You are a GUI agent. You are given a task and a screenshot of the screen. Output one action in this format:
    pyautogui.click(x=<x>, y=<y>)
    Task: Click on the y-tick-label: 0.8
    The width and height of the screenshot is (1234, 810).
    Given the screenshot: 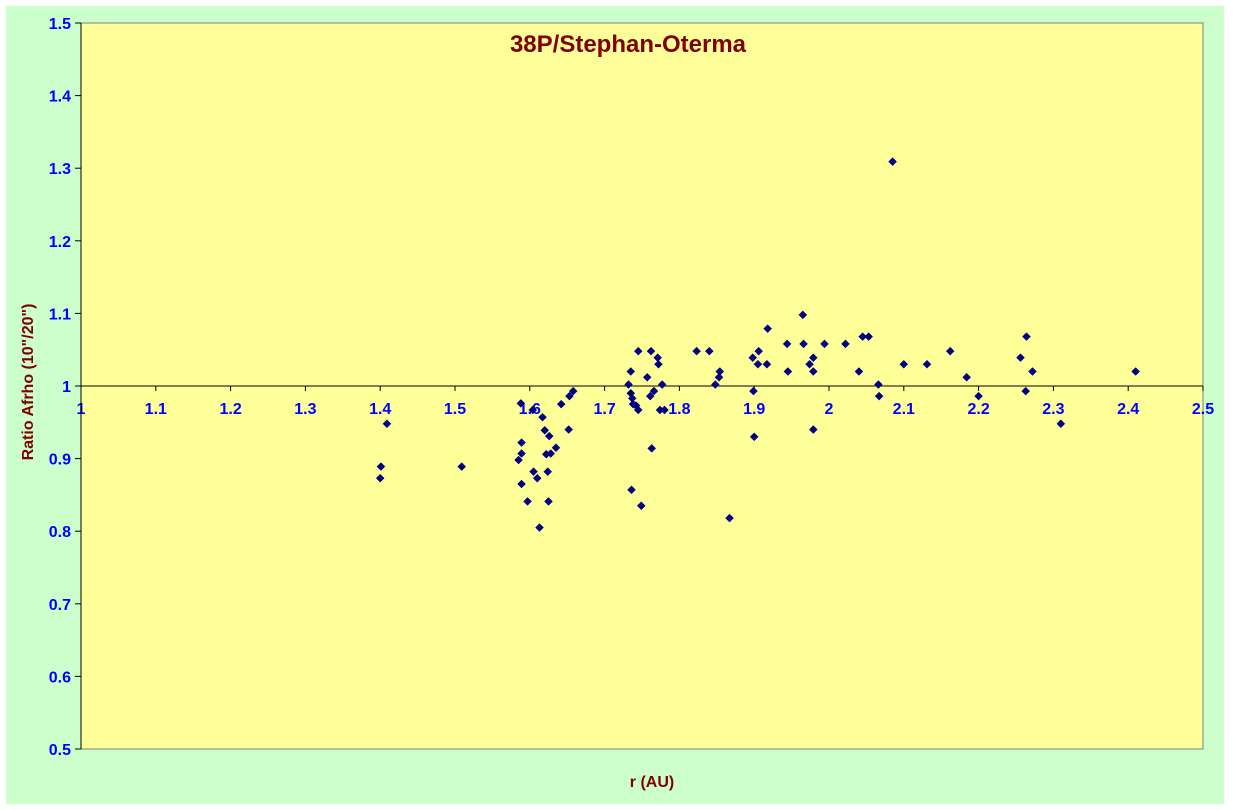 What is the action you would take?
    pyautogui.click(x=60, y=532)
    